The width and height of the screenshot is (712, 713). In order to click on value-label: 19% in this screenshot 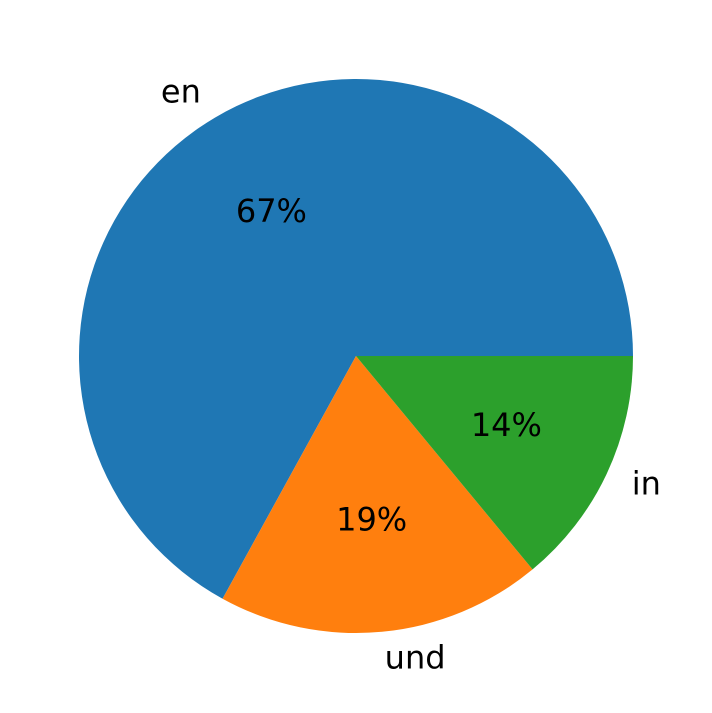, I will do `click(371, 519)`.